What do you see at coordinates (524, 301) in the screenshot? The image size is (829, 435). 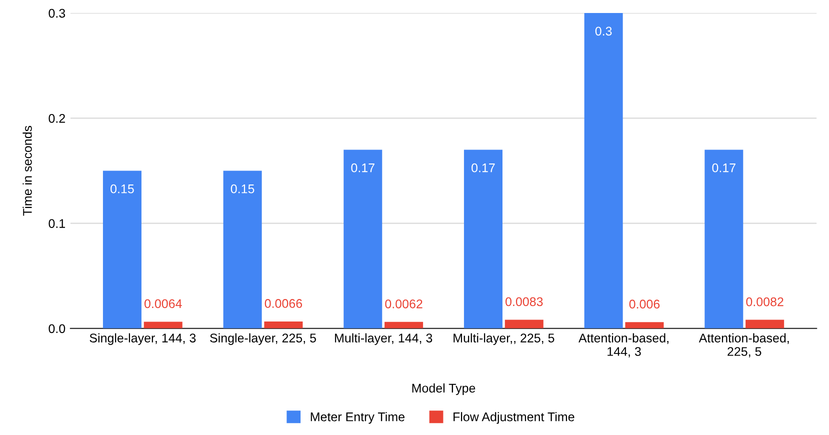 I see `data-label: 0.0083` at bounding box center [524, 301].